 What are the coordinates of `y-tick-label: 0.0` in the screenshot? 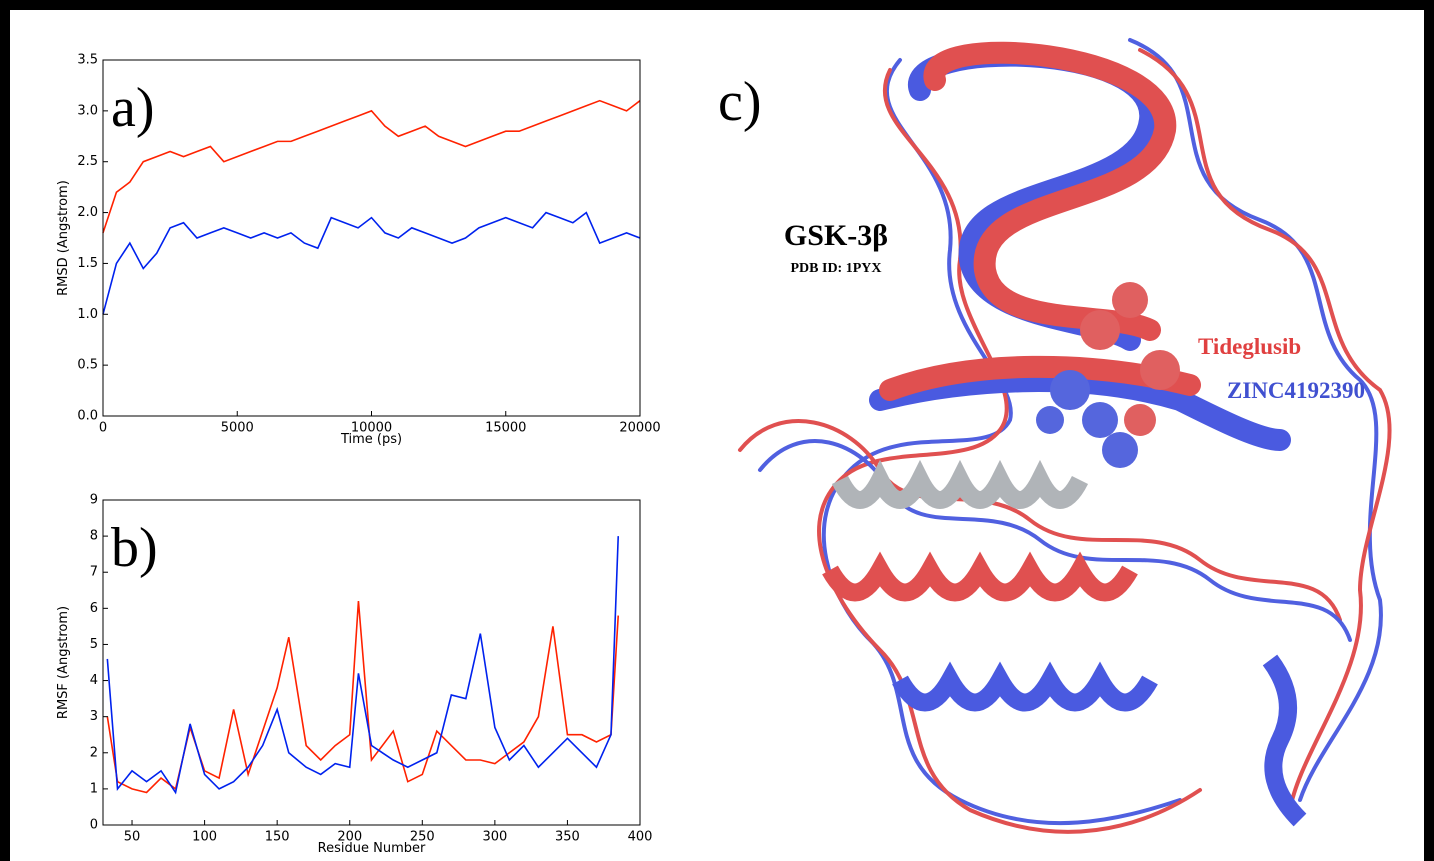 It's located at (87, 416).